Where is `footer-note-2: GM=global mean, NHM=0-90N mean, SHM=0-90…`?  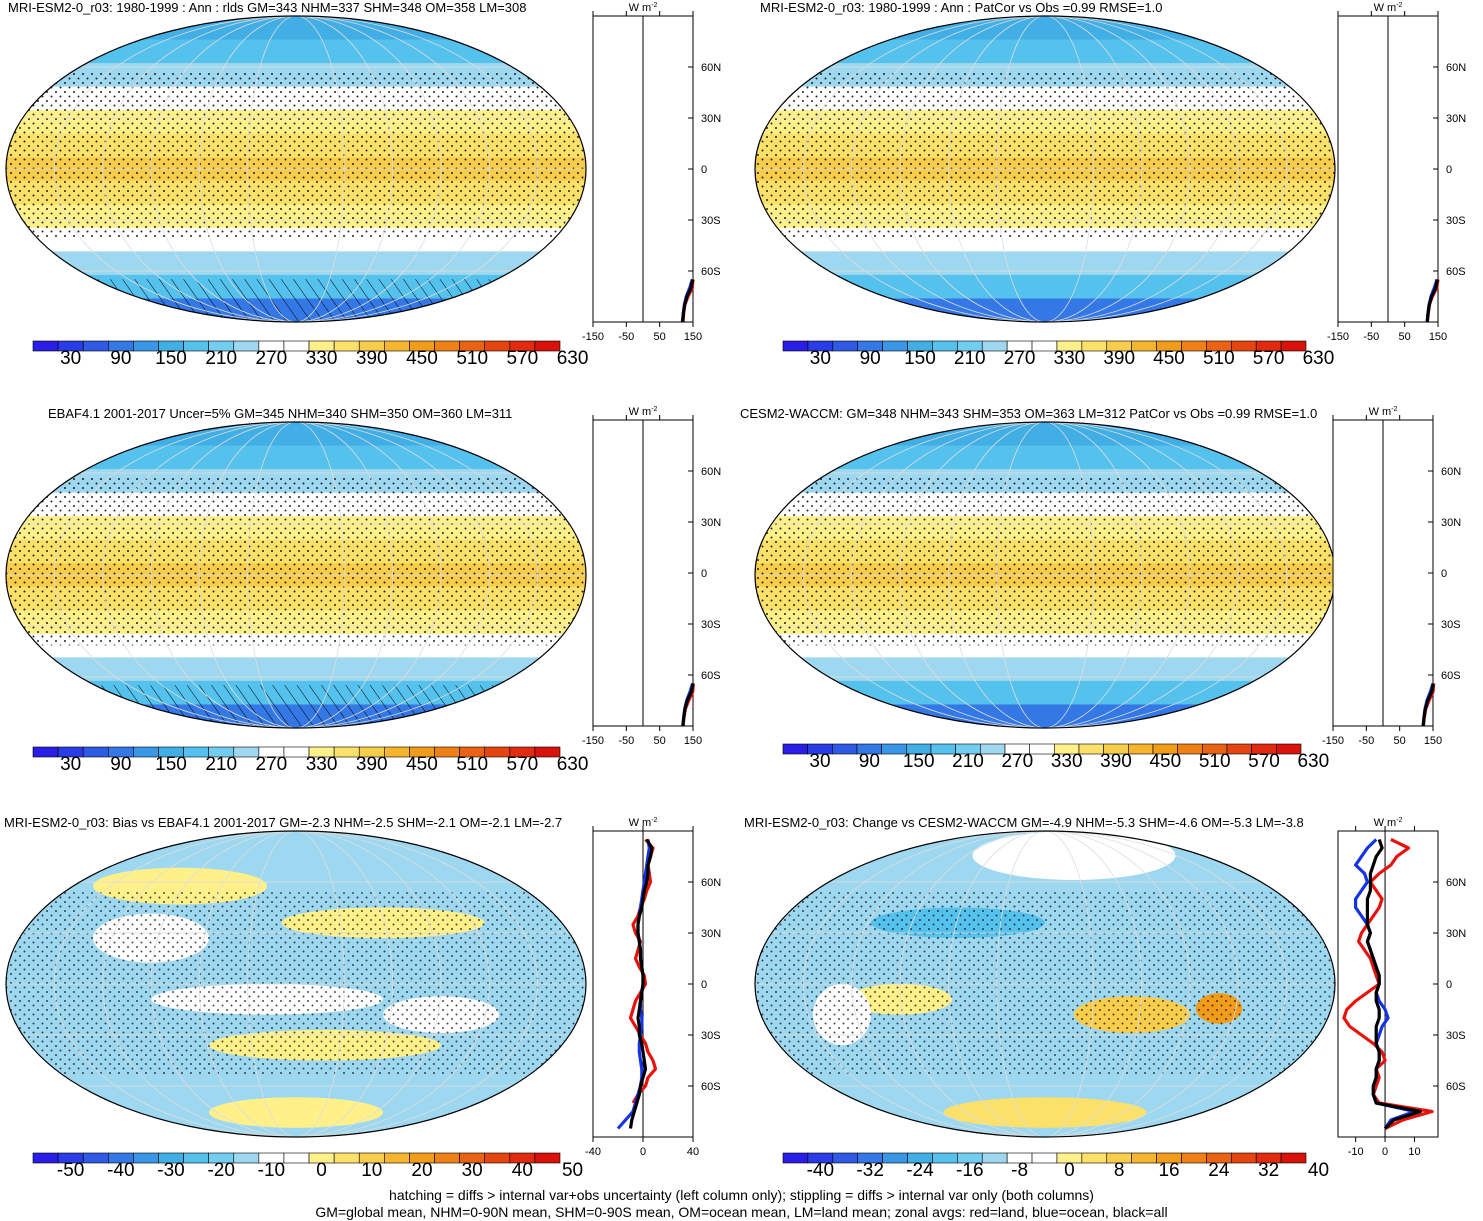
footer-note-2: GM=global mean, NHM=0-90N mean, SHM=0-90… is located at coordinates (741, 1212).